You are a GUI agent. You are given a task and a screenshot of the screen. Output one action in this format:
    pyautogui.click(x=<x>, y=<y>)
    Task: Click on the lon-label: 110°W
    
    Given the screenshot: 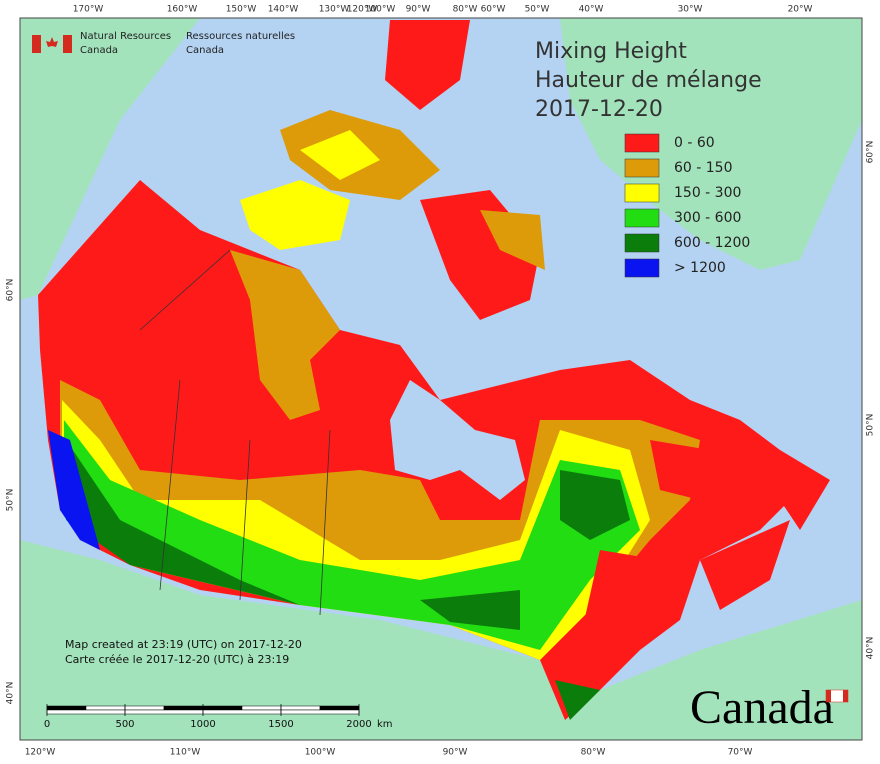 What is the action you would take?
    pyautogui.click(x=185, y=753)
    